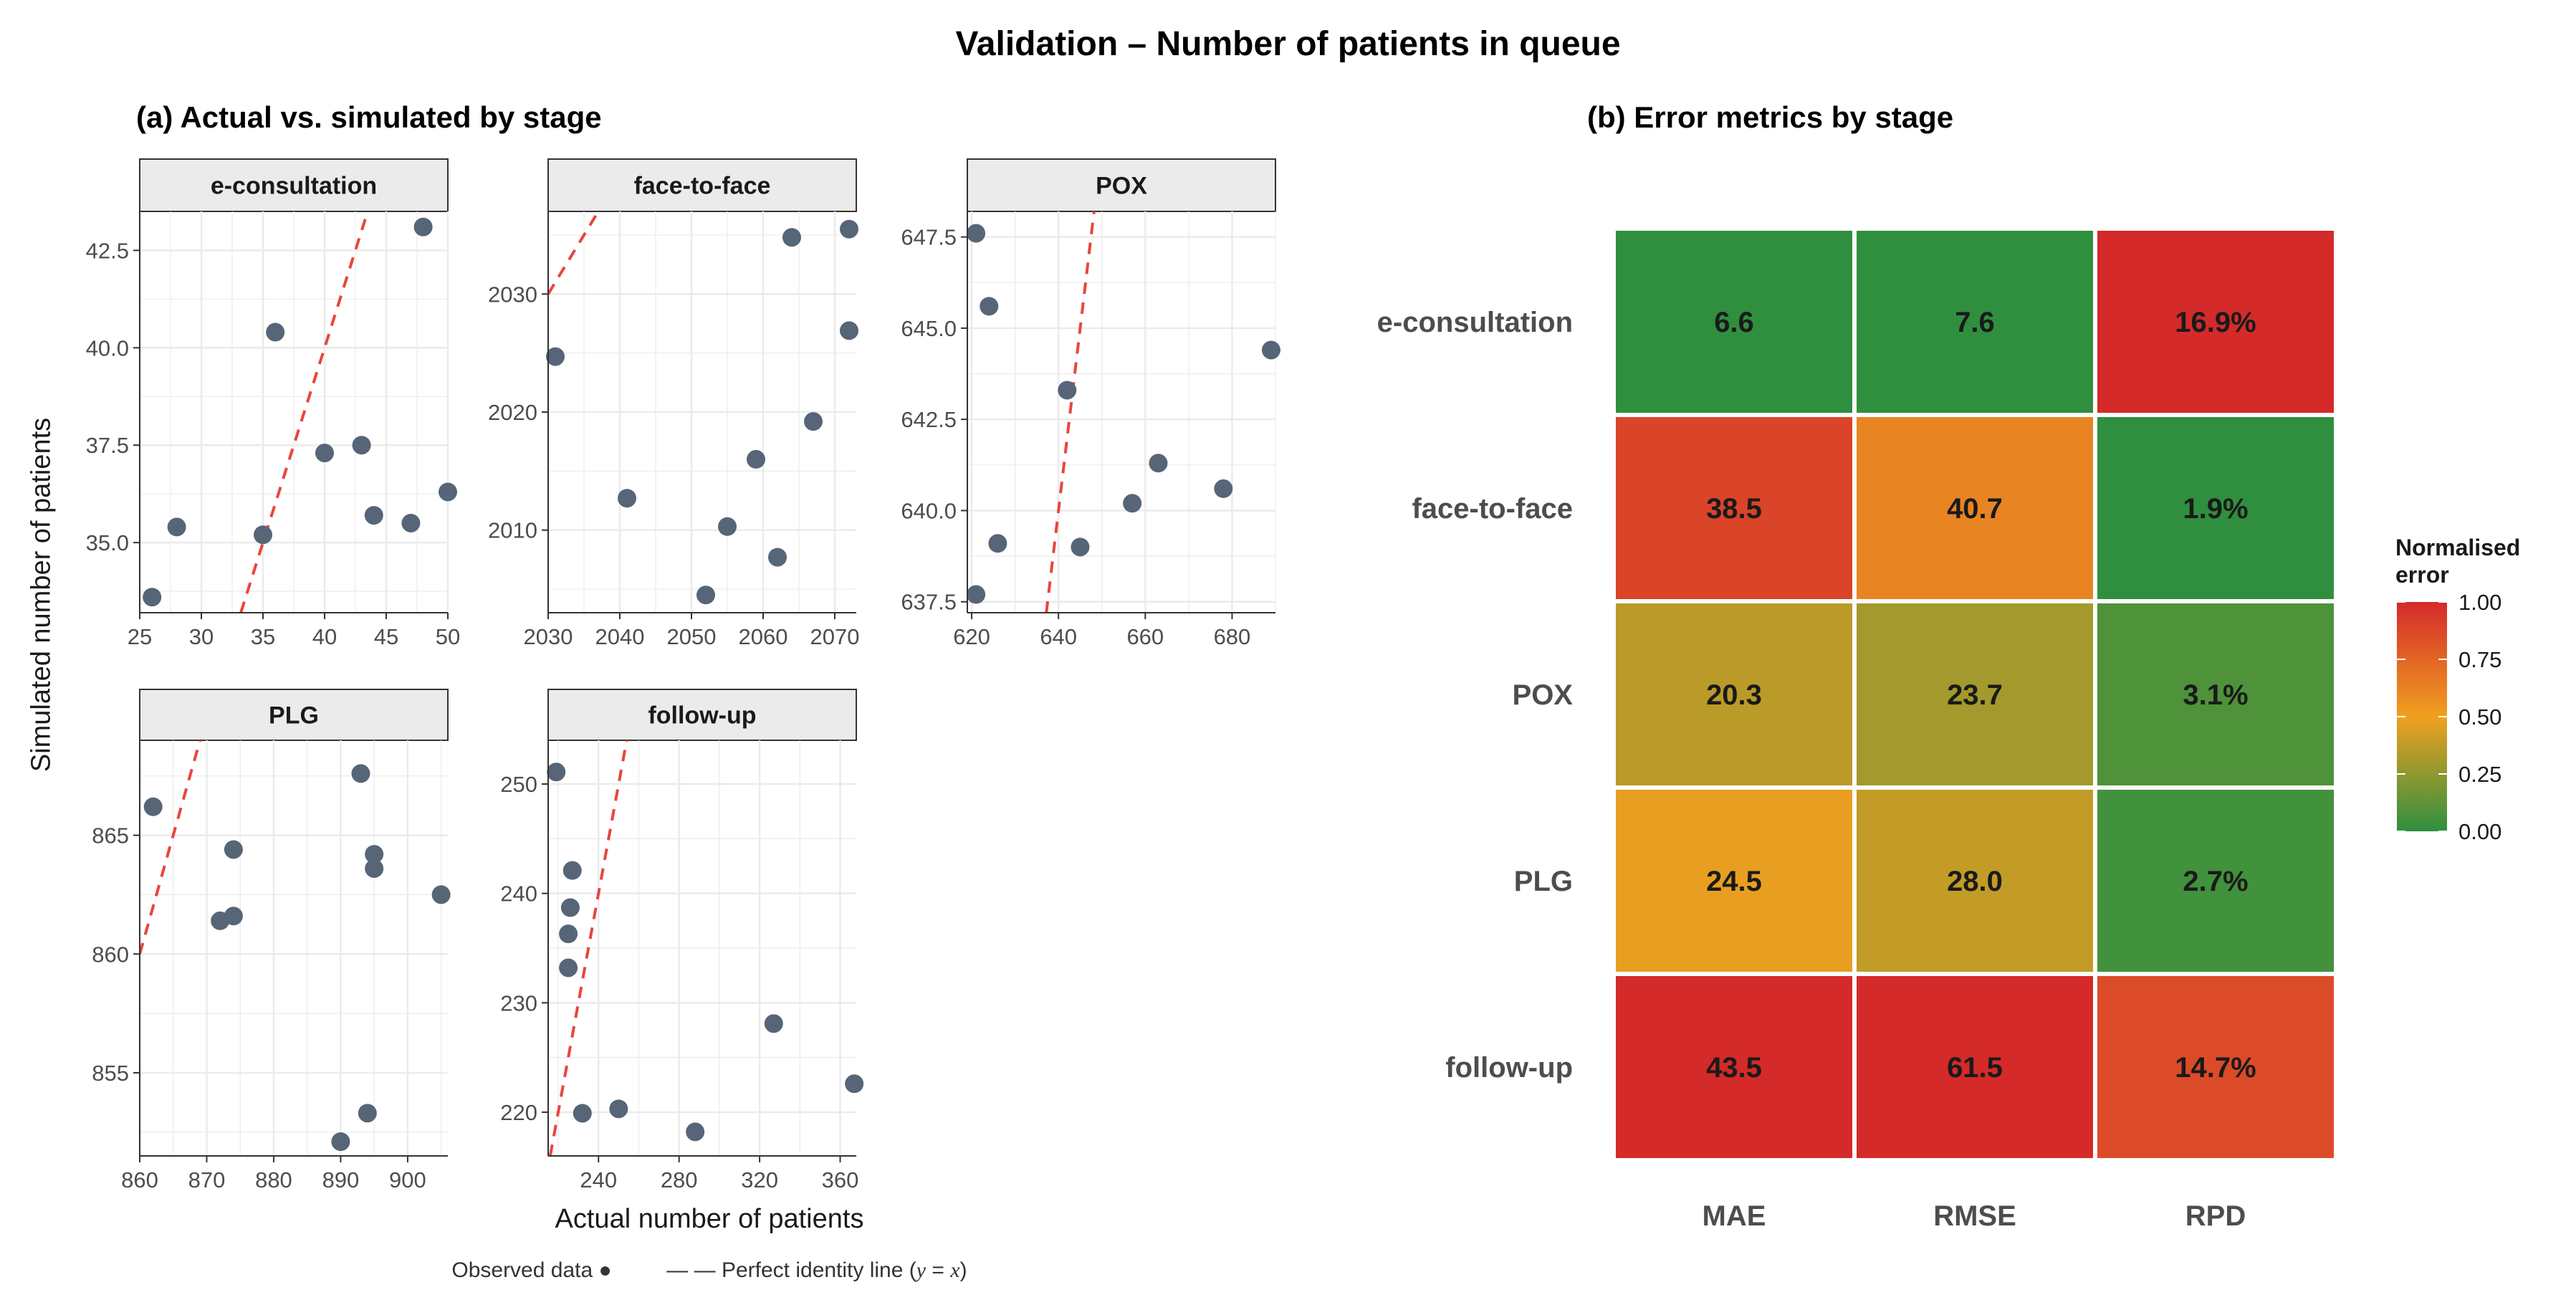  Describe the element at coordinates (531, 1270) in the screenshot. I see `legend-observed: Observed data ●` at that location.